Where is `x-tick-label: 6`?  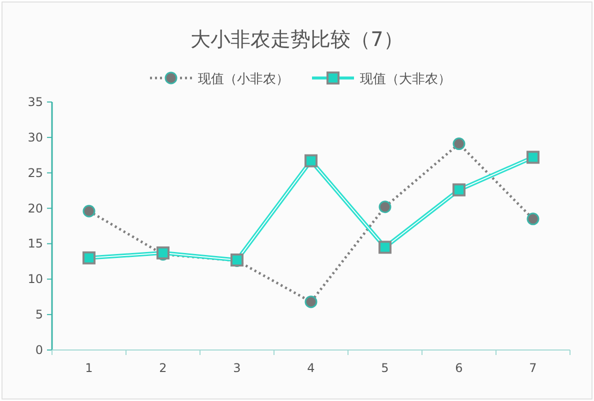
x-tick-label: 6 is located at coordinates (459, 368).